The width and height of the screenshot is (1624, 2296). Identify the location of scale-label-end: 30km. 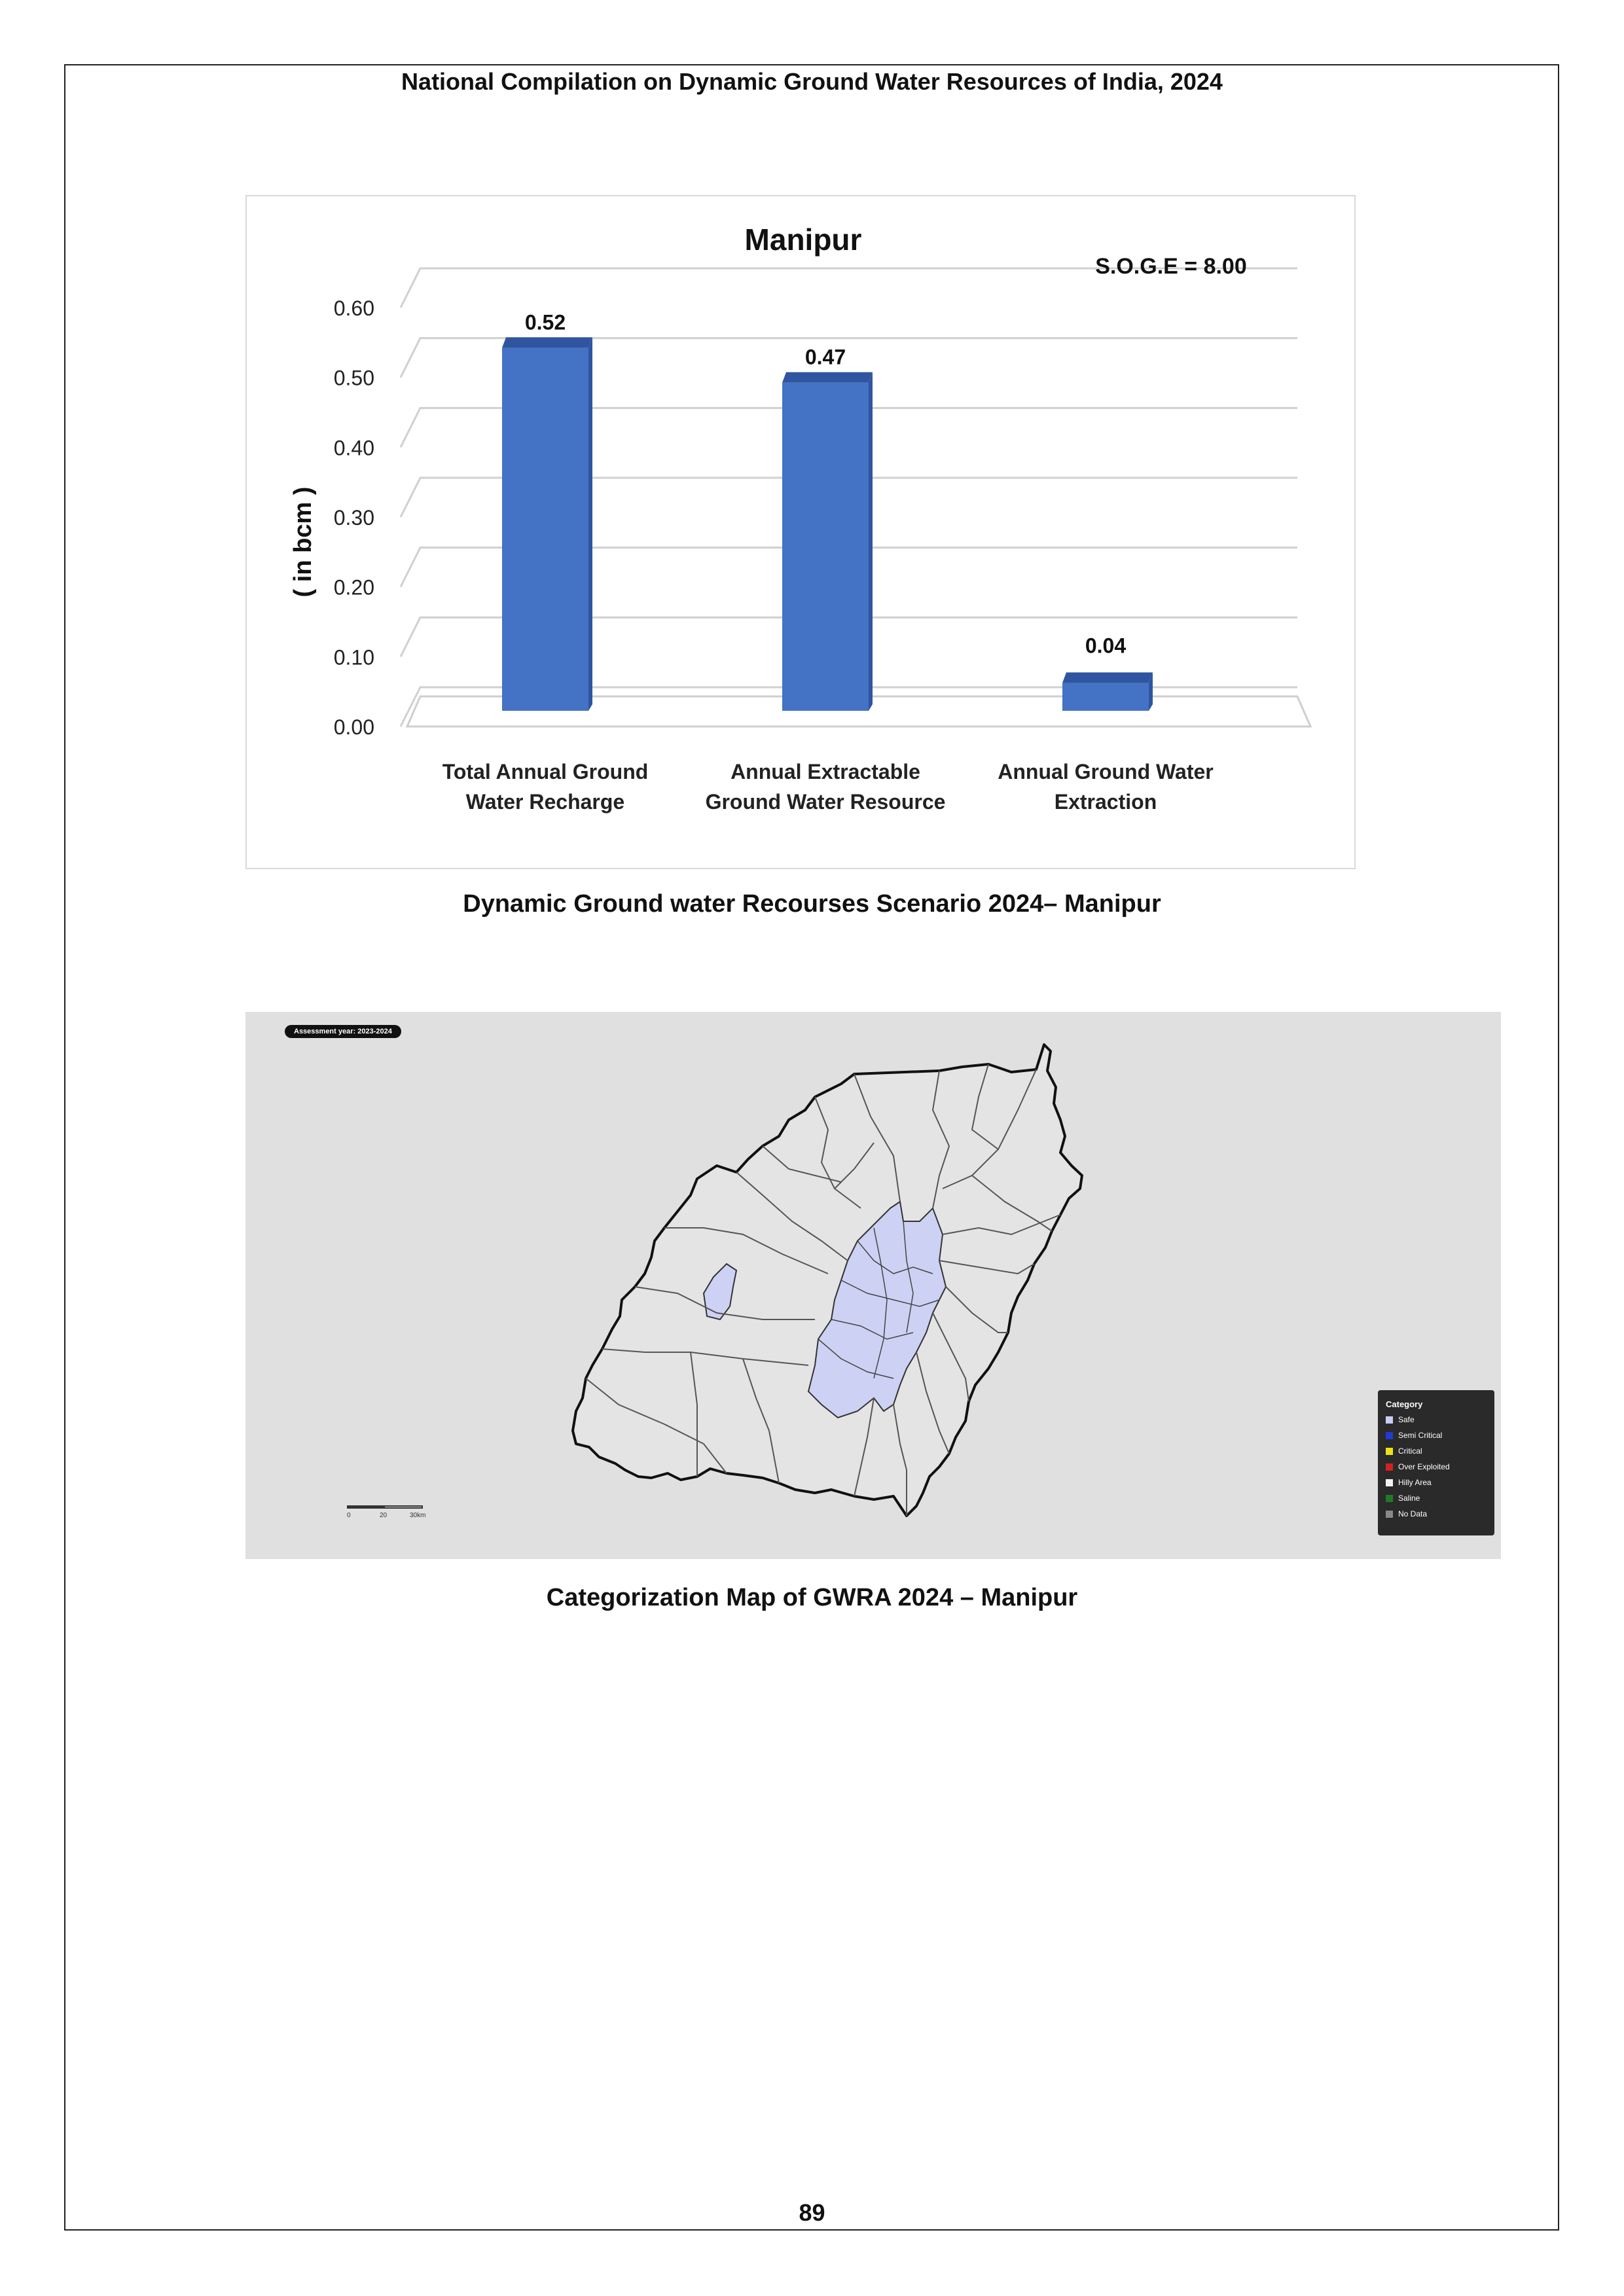
(418, 1515).